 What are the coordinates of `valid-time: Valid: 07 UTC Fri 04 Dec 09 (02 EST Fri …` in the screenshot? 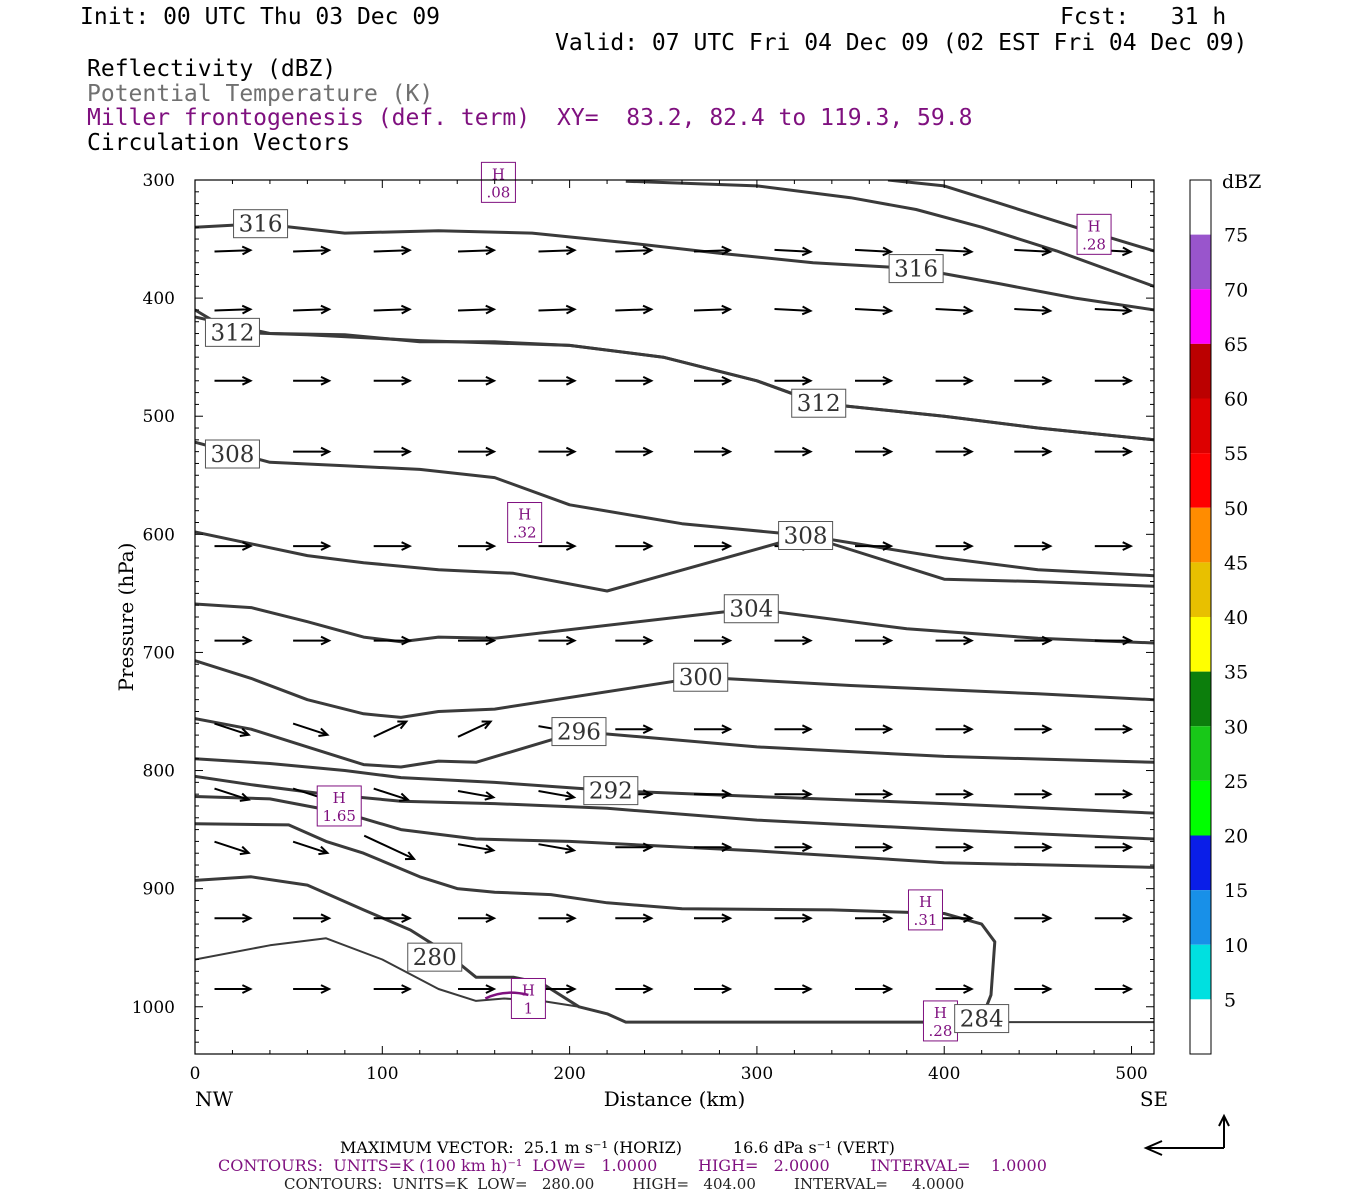 It's located at (901, 43).